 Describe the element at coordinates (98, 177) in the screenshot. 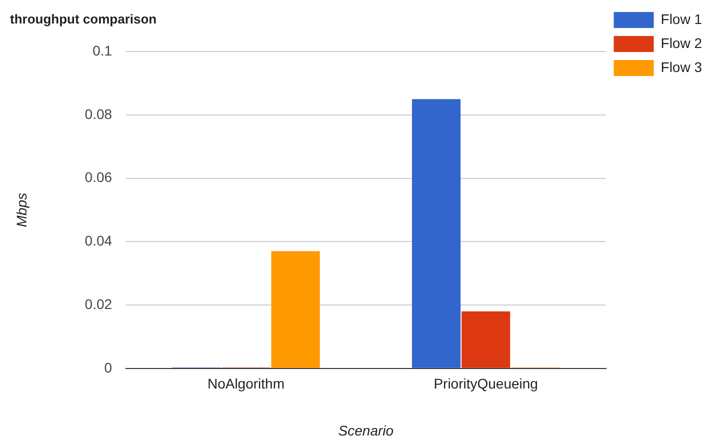

I see `y-tick-label: 0.06` at that location.